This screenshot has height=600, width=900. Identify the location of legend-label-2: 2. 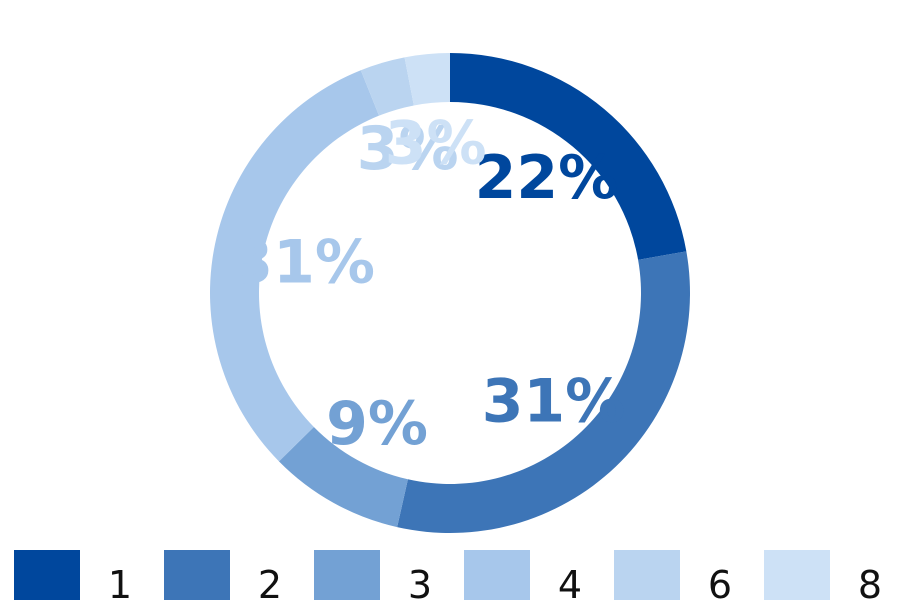
(270, 581).